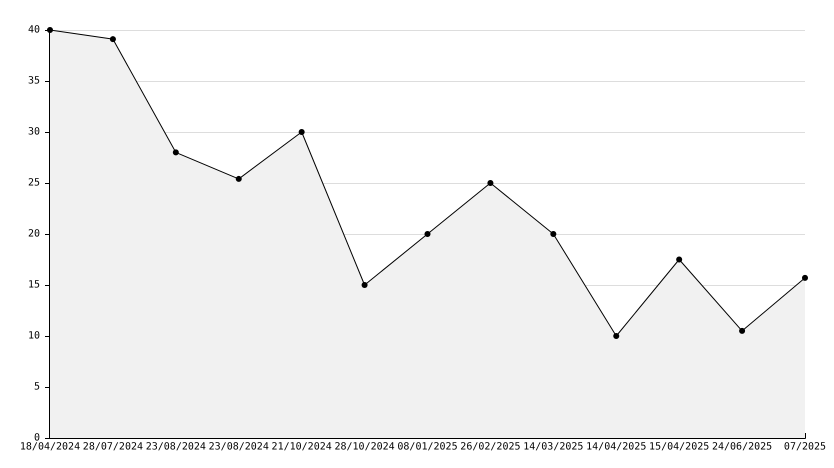 The height and width of the screenshot is (468, 834). Describe the element at coordinates (616, 447) in the screenshot. I see `x-tick-label: 14/04/2025` at that location.